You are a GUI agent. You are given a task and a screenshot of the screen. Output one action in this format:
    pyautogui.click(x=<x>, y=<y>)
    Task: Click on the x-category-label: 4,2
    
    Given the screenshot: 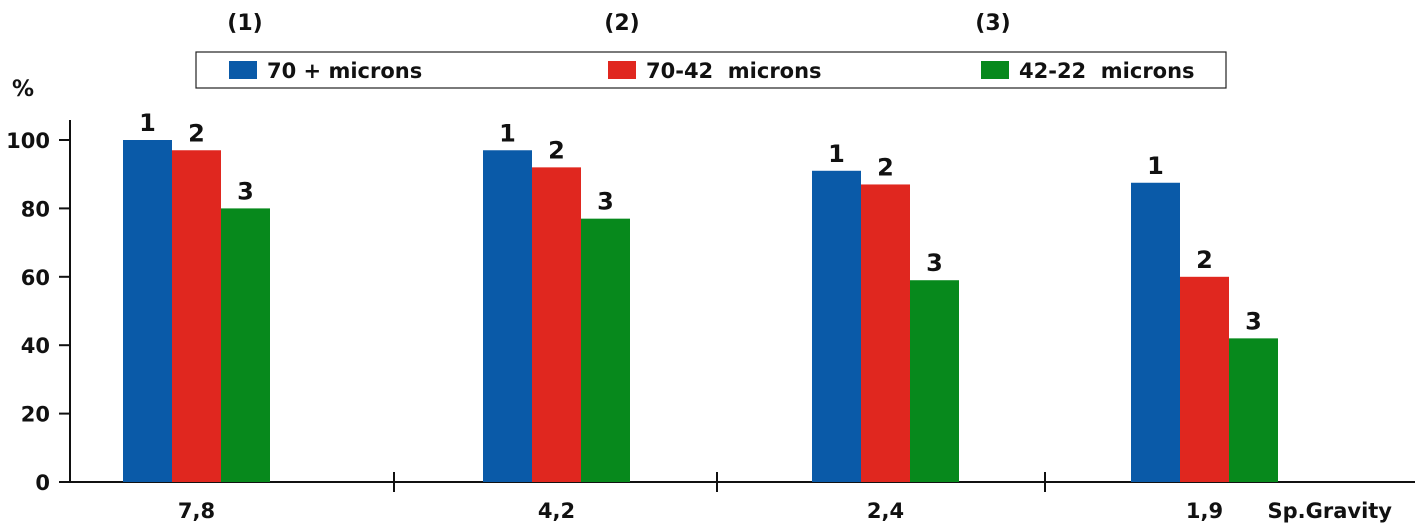 What is the action you would take?
    pyautogui.click(x=556, y=511)
    